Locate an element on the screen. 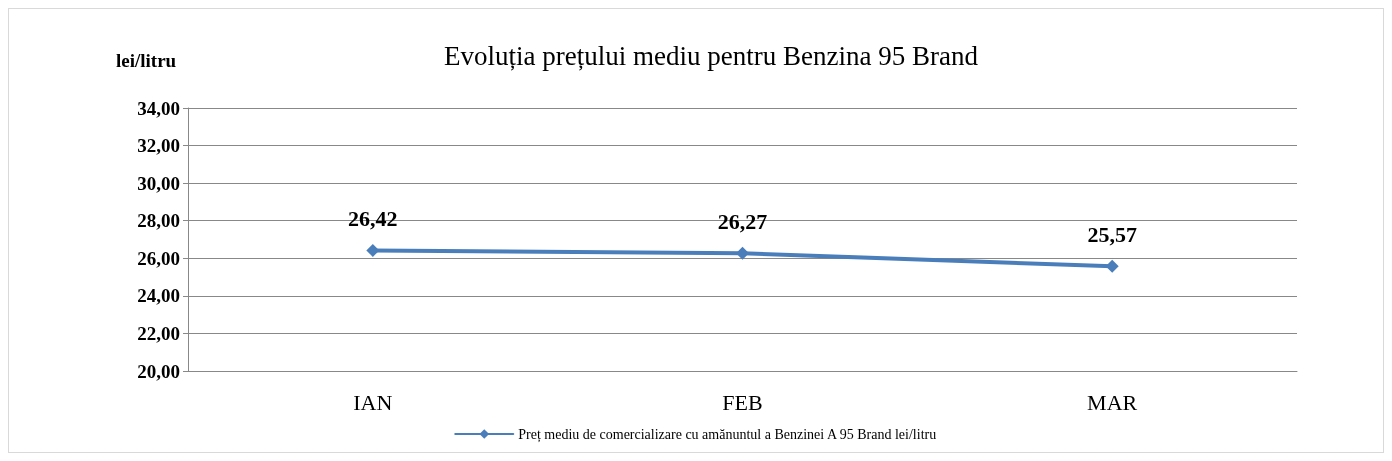  chart-title: Evoluția prețului mediu pentru Benzina 95 Brand is located at coordinates (711, 55).